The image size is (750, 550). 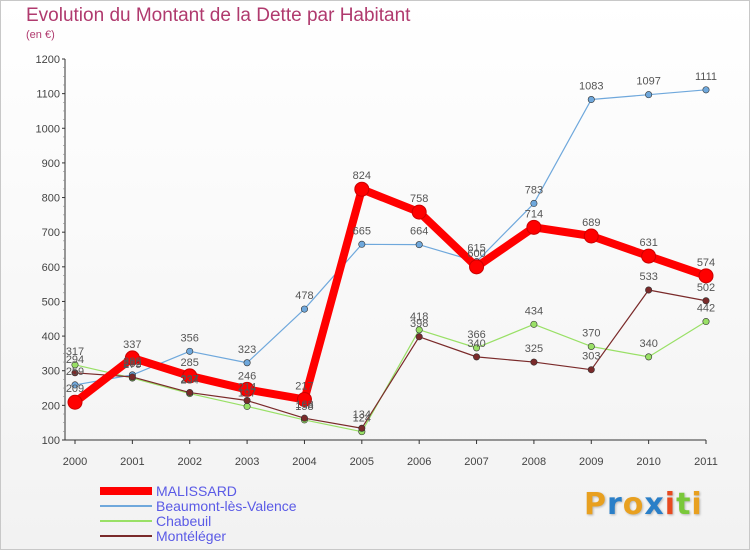 What do you see at coordinates (648, 462) in the screenshot?
I see `x-tick-label: 2010` at bounding box center [648, 462].